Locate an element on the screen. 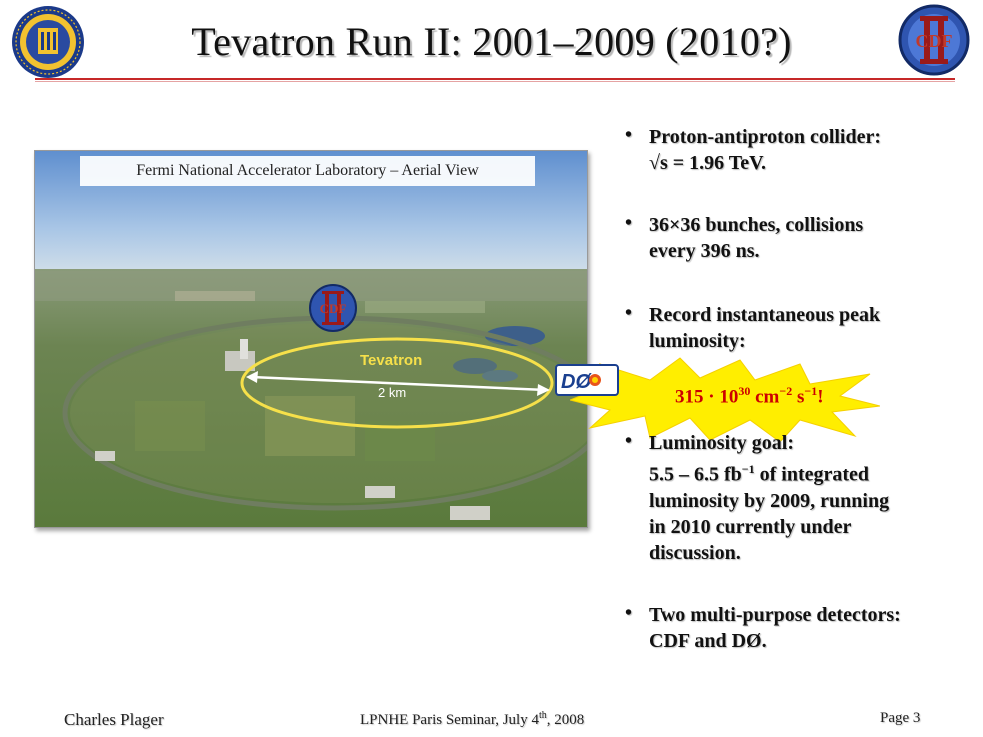 The height and width of the screenshot is (737, 983). bullet-line: CDF and DØ. is located at coordinates (708, 641).